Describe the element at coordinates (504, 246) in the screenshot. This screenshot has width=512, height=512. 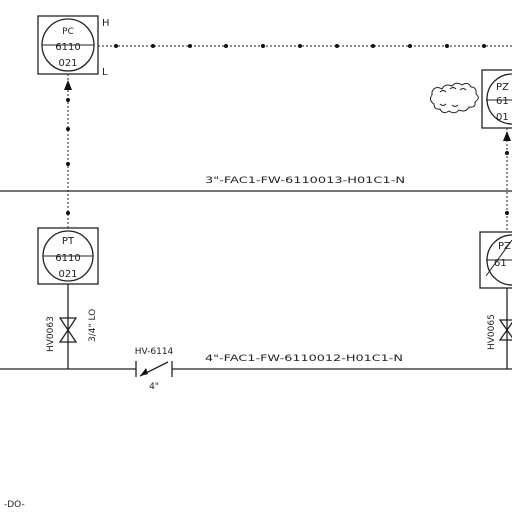
I see `pz-bottom-tag: PZ` at that location.